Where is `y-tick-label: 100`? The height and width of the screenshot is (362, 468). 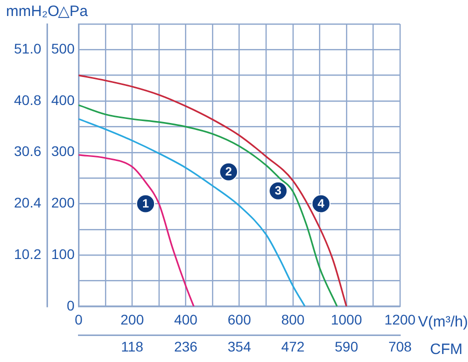 y-tick-label: 100 is located at coordinates (63, 254).